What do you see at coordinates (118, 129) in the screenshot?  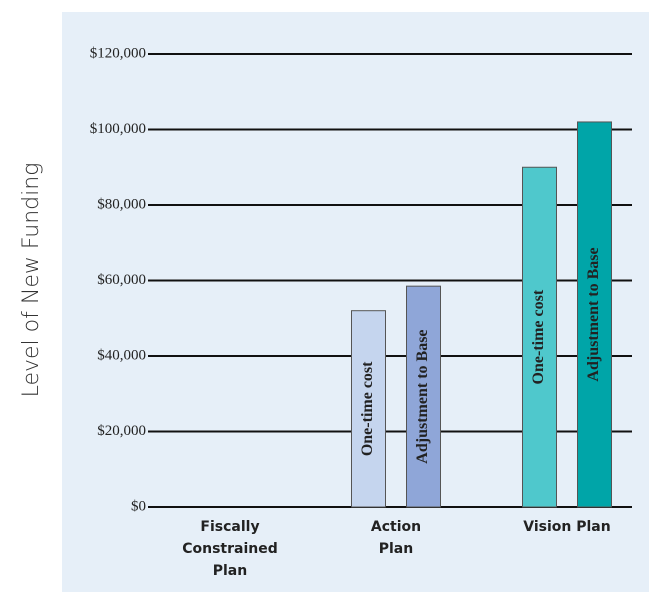 I see `y-tick-label: $100,000` at bounding box center [118, 129].